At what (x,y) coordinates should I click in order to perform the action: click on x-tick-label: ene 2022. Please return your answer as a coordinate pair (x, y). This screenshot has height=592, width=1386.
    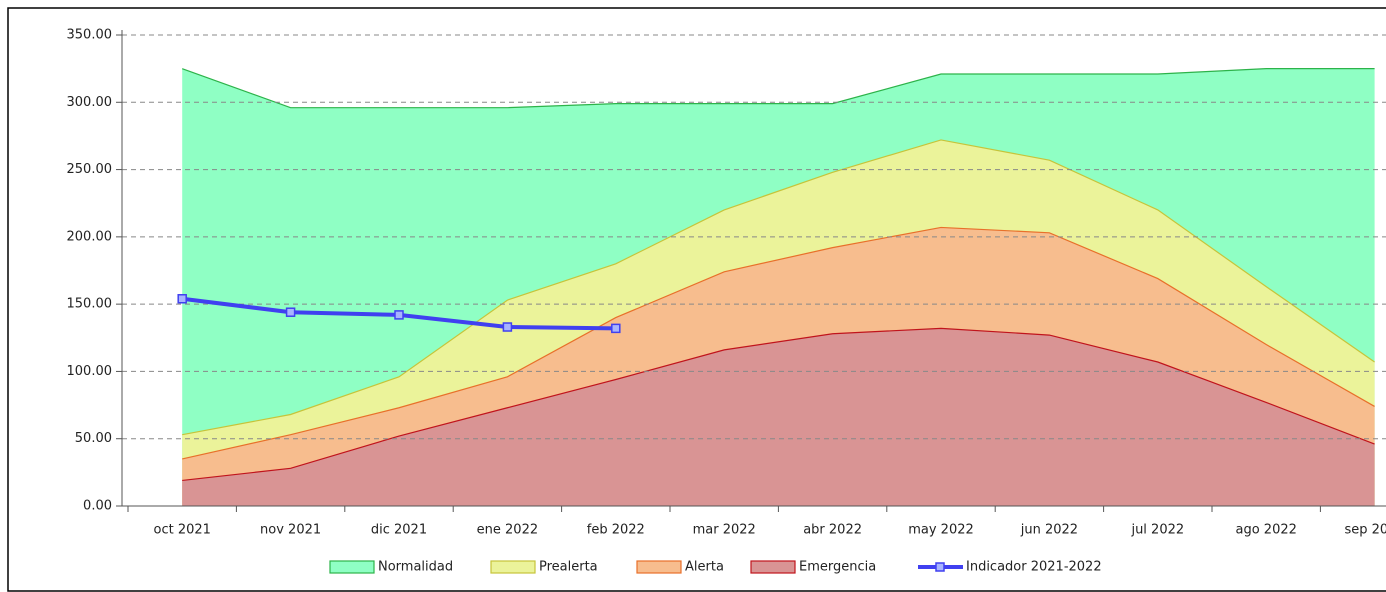
    Looking at the image, I should click on (507, 530).